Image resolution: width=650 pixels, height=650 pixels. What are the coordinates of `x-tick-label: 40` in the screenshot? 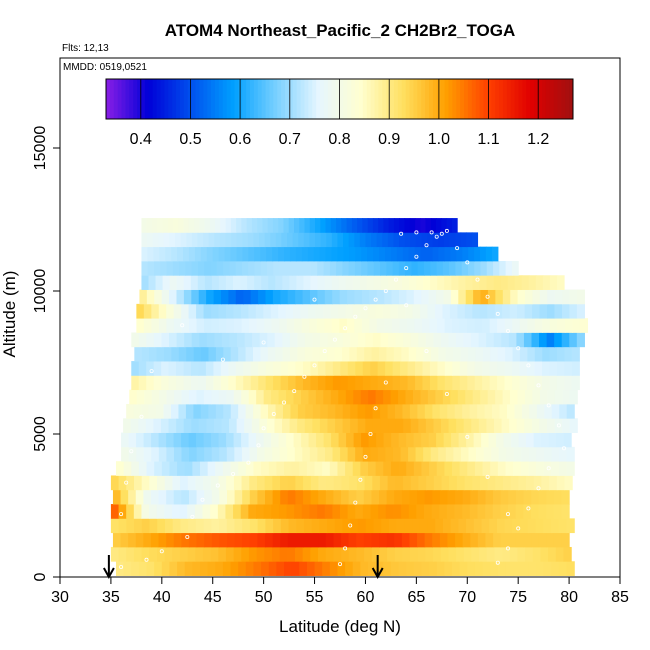 It's located at (162, 597).